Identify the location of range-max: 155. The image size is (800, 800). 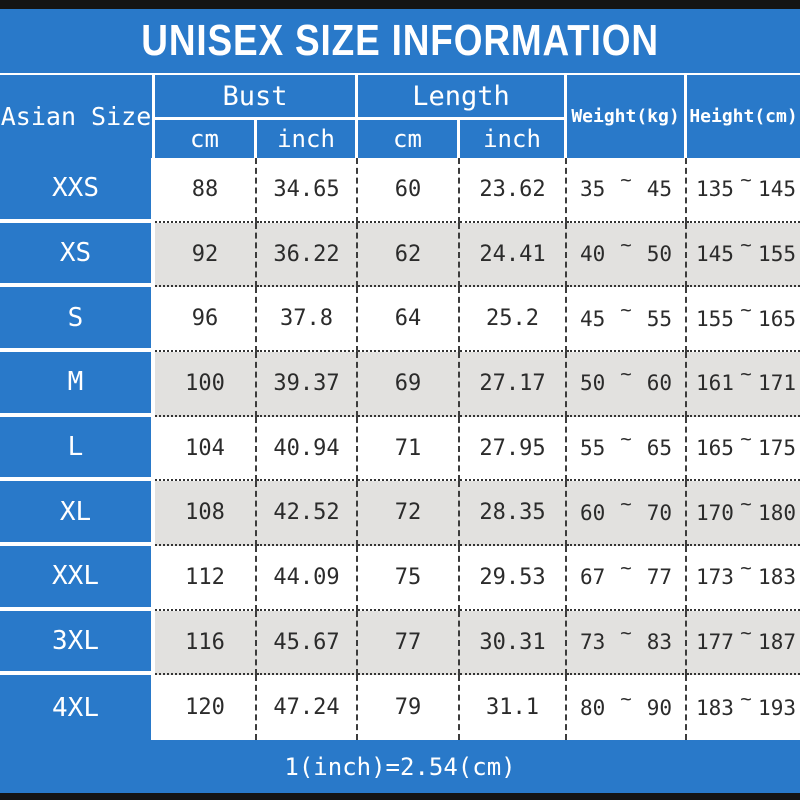
(777, 254).